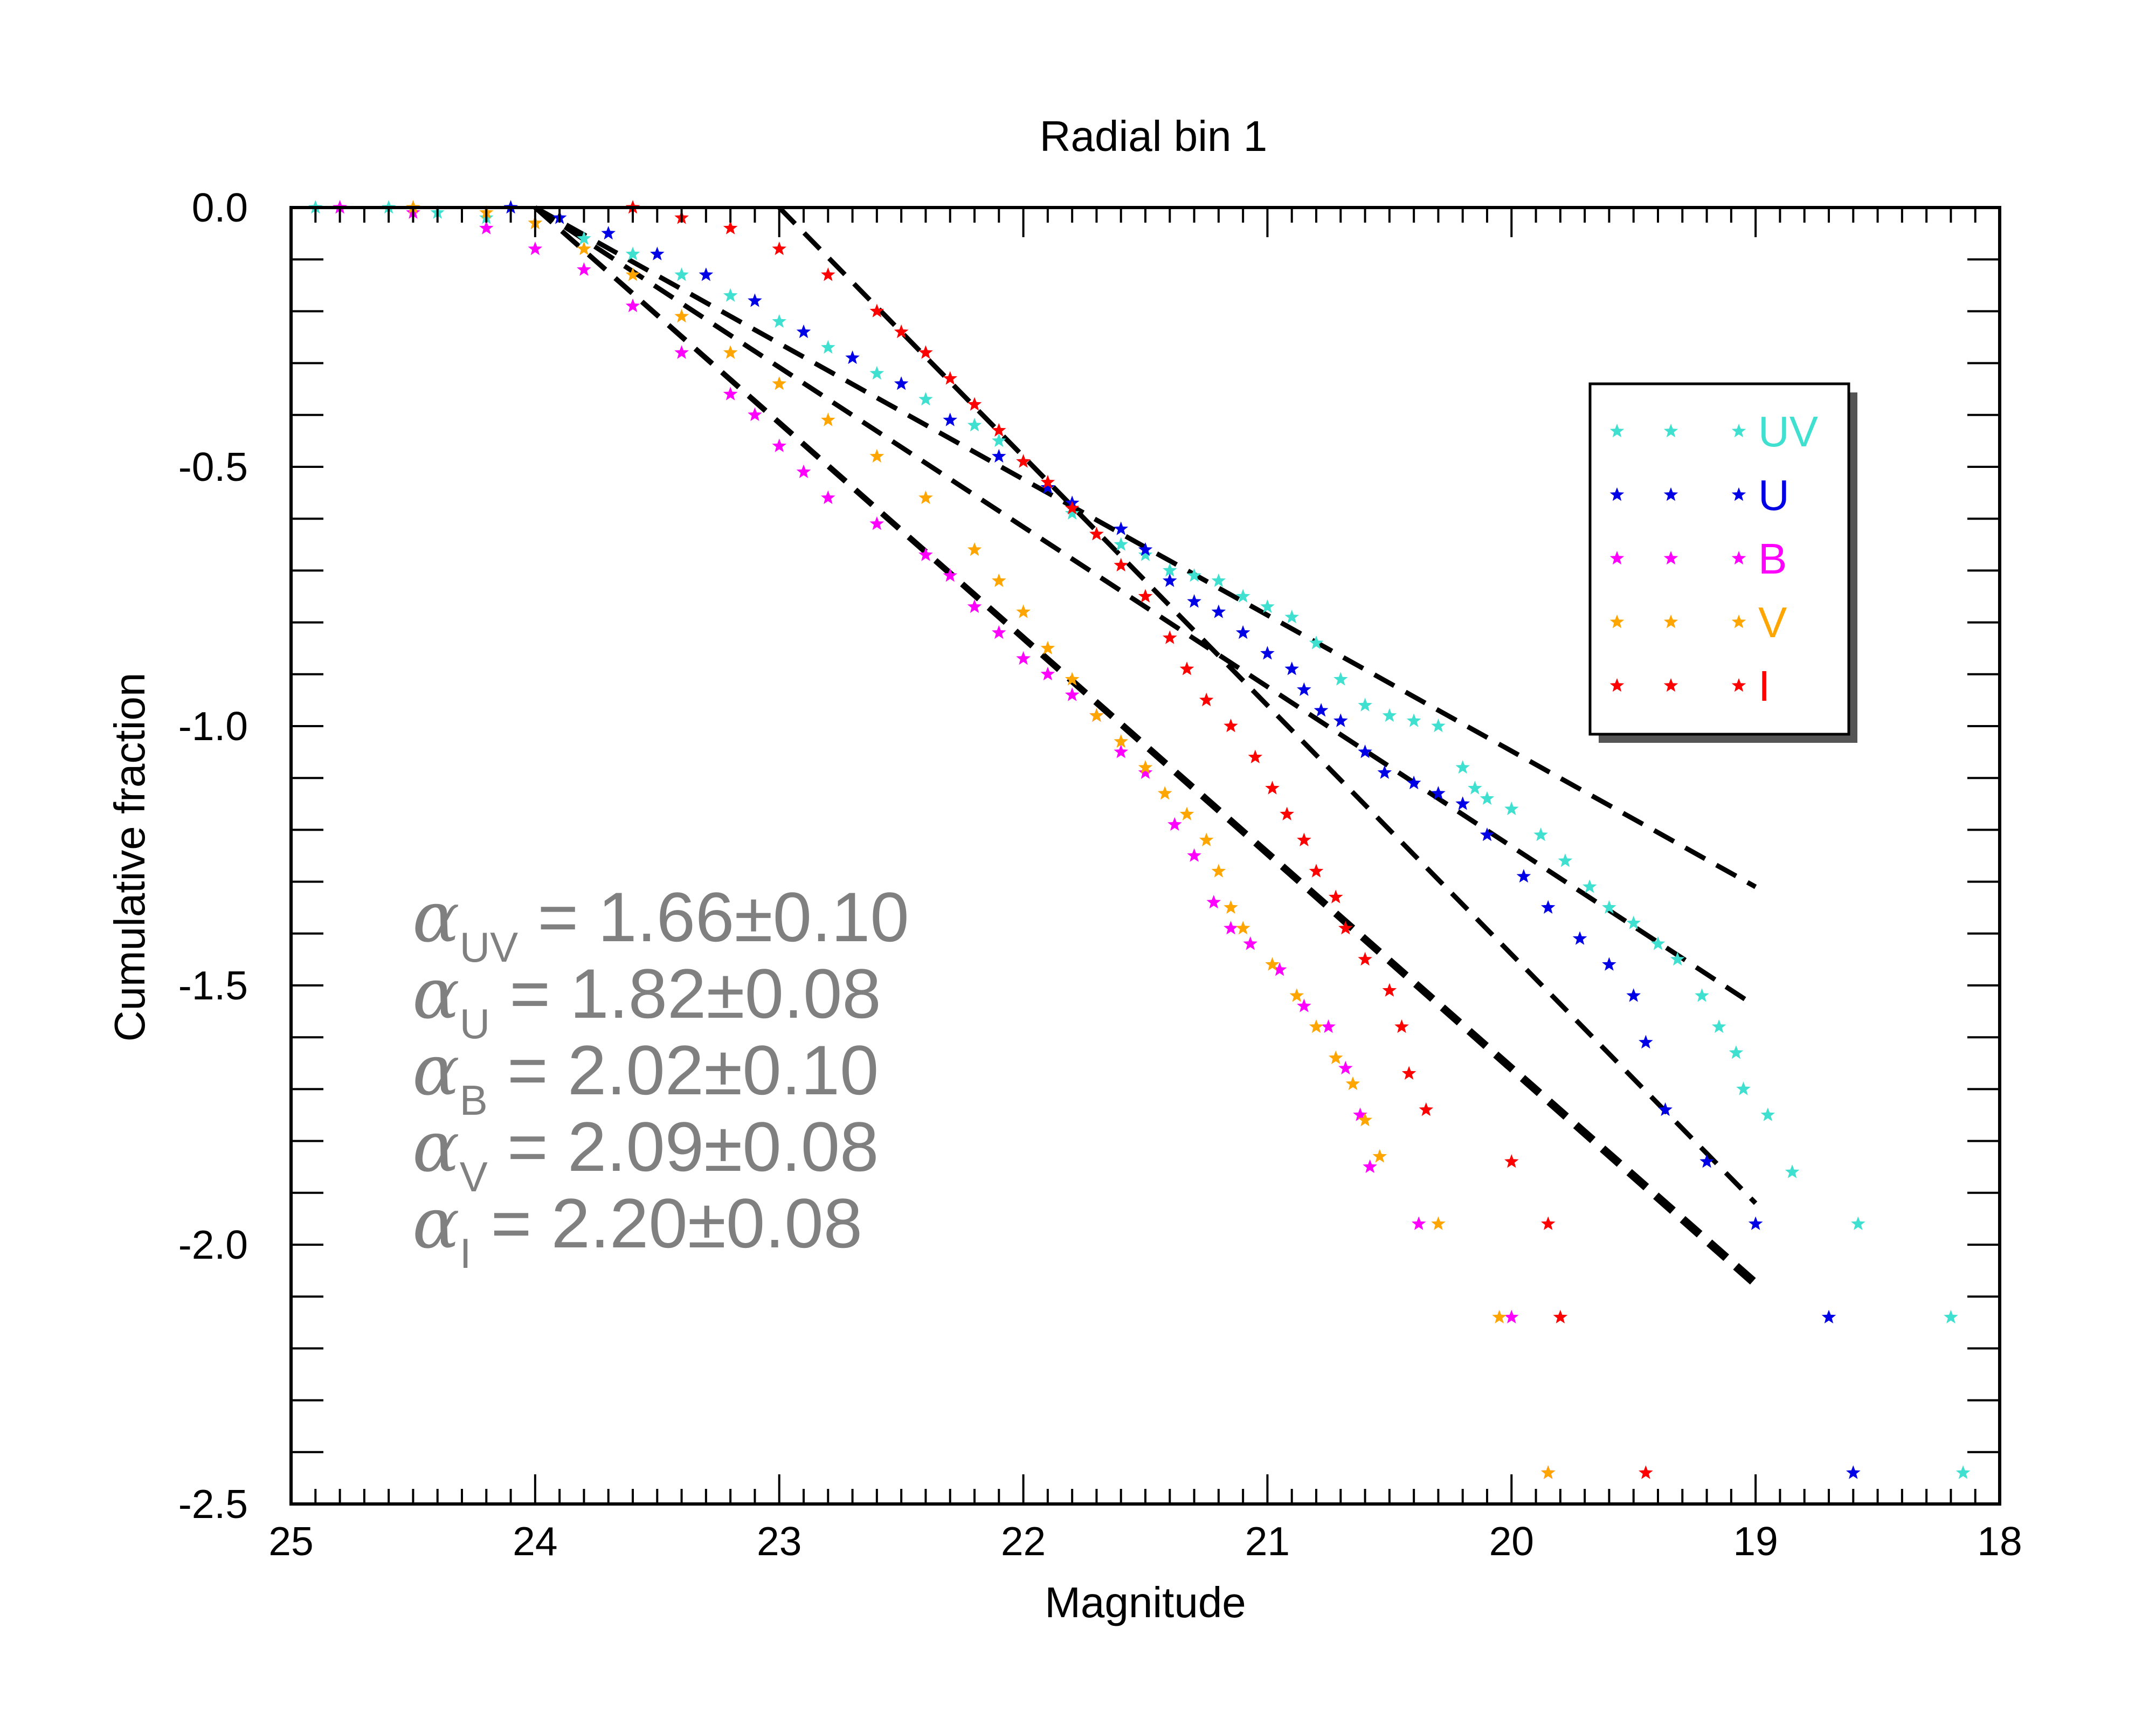 The image size is (2156, 1725). What do you see at coordinates (1023, 1542) in the screenshot?
I see `x-tick-label: 22` at bounding box center [1023, 1542].